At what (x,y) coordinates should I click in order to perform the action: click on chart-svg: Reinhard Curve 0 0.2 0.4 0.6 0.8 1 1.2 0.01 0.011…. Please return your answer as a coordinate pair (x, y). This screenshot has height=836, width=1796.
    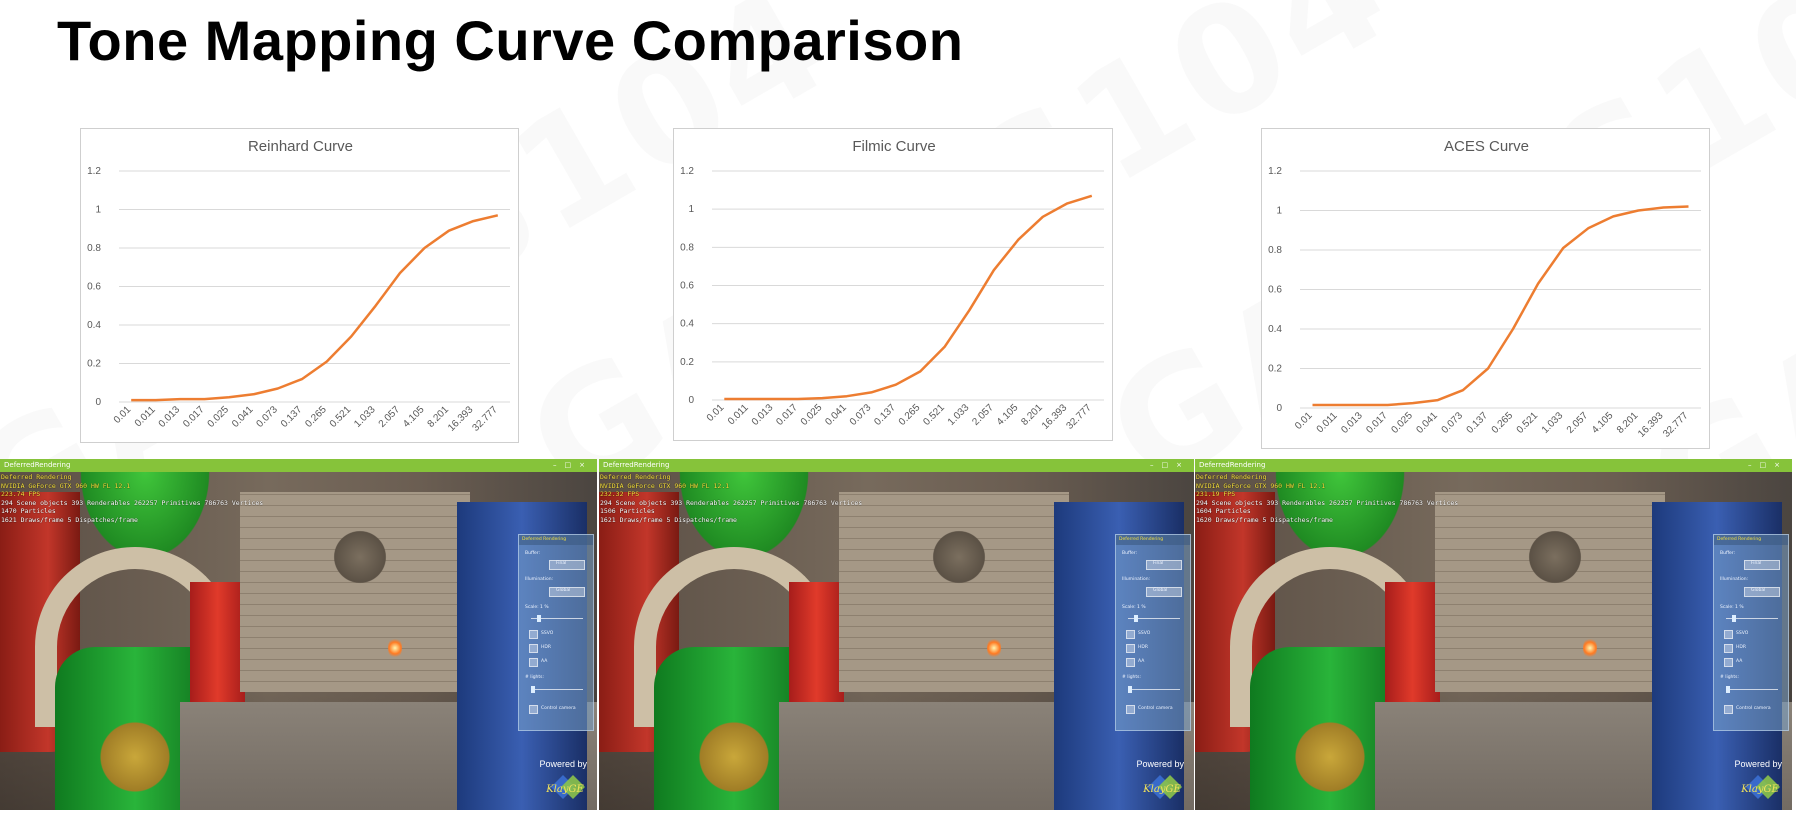
    Looking at the image, I should click on (298, 286).